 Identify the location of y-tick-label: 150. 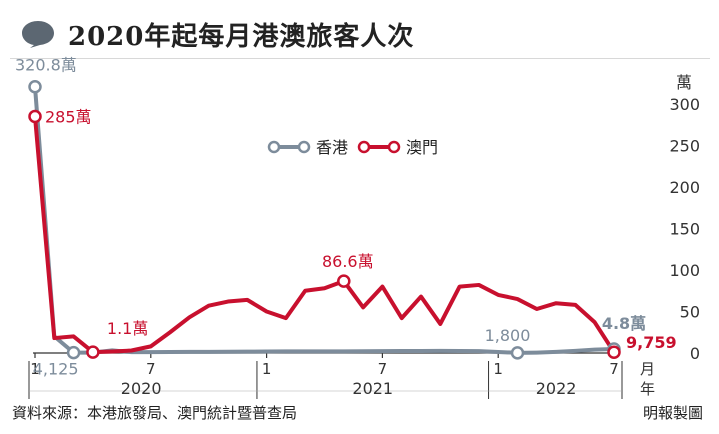
(684, 229).